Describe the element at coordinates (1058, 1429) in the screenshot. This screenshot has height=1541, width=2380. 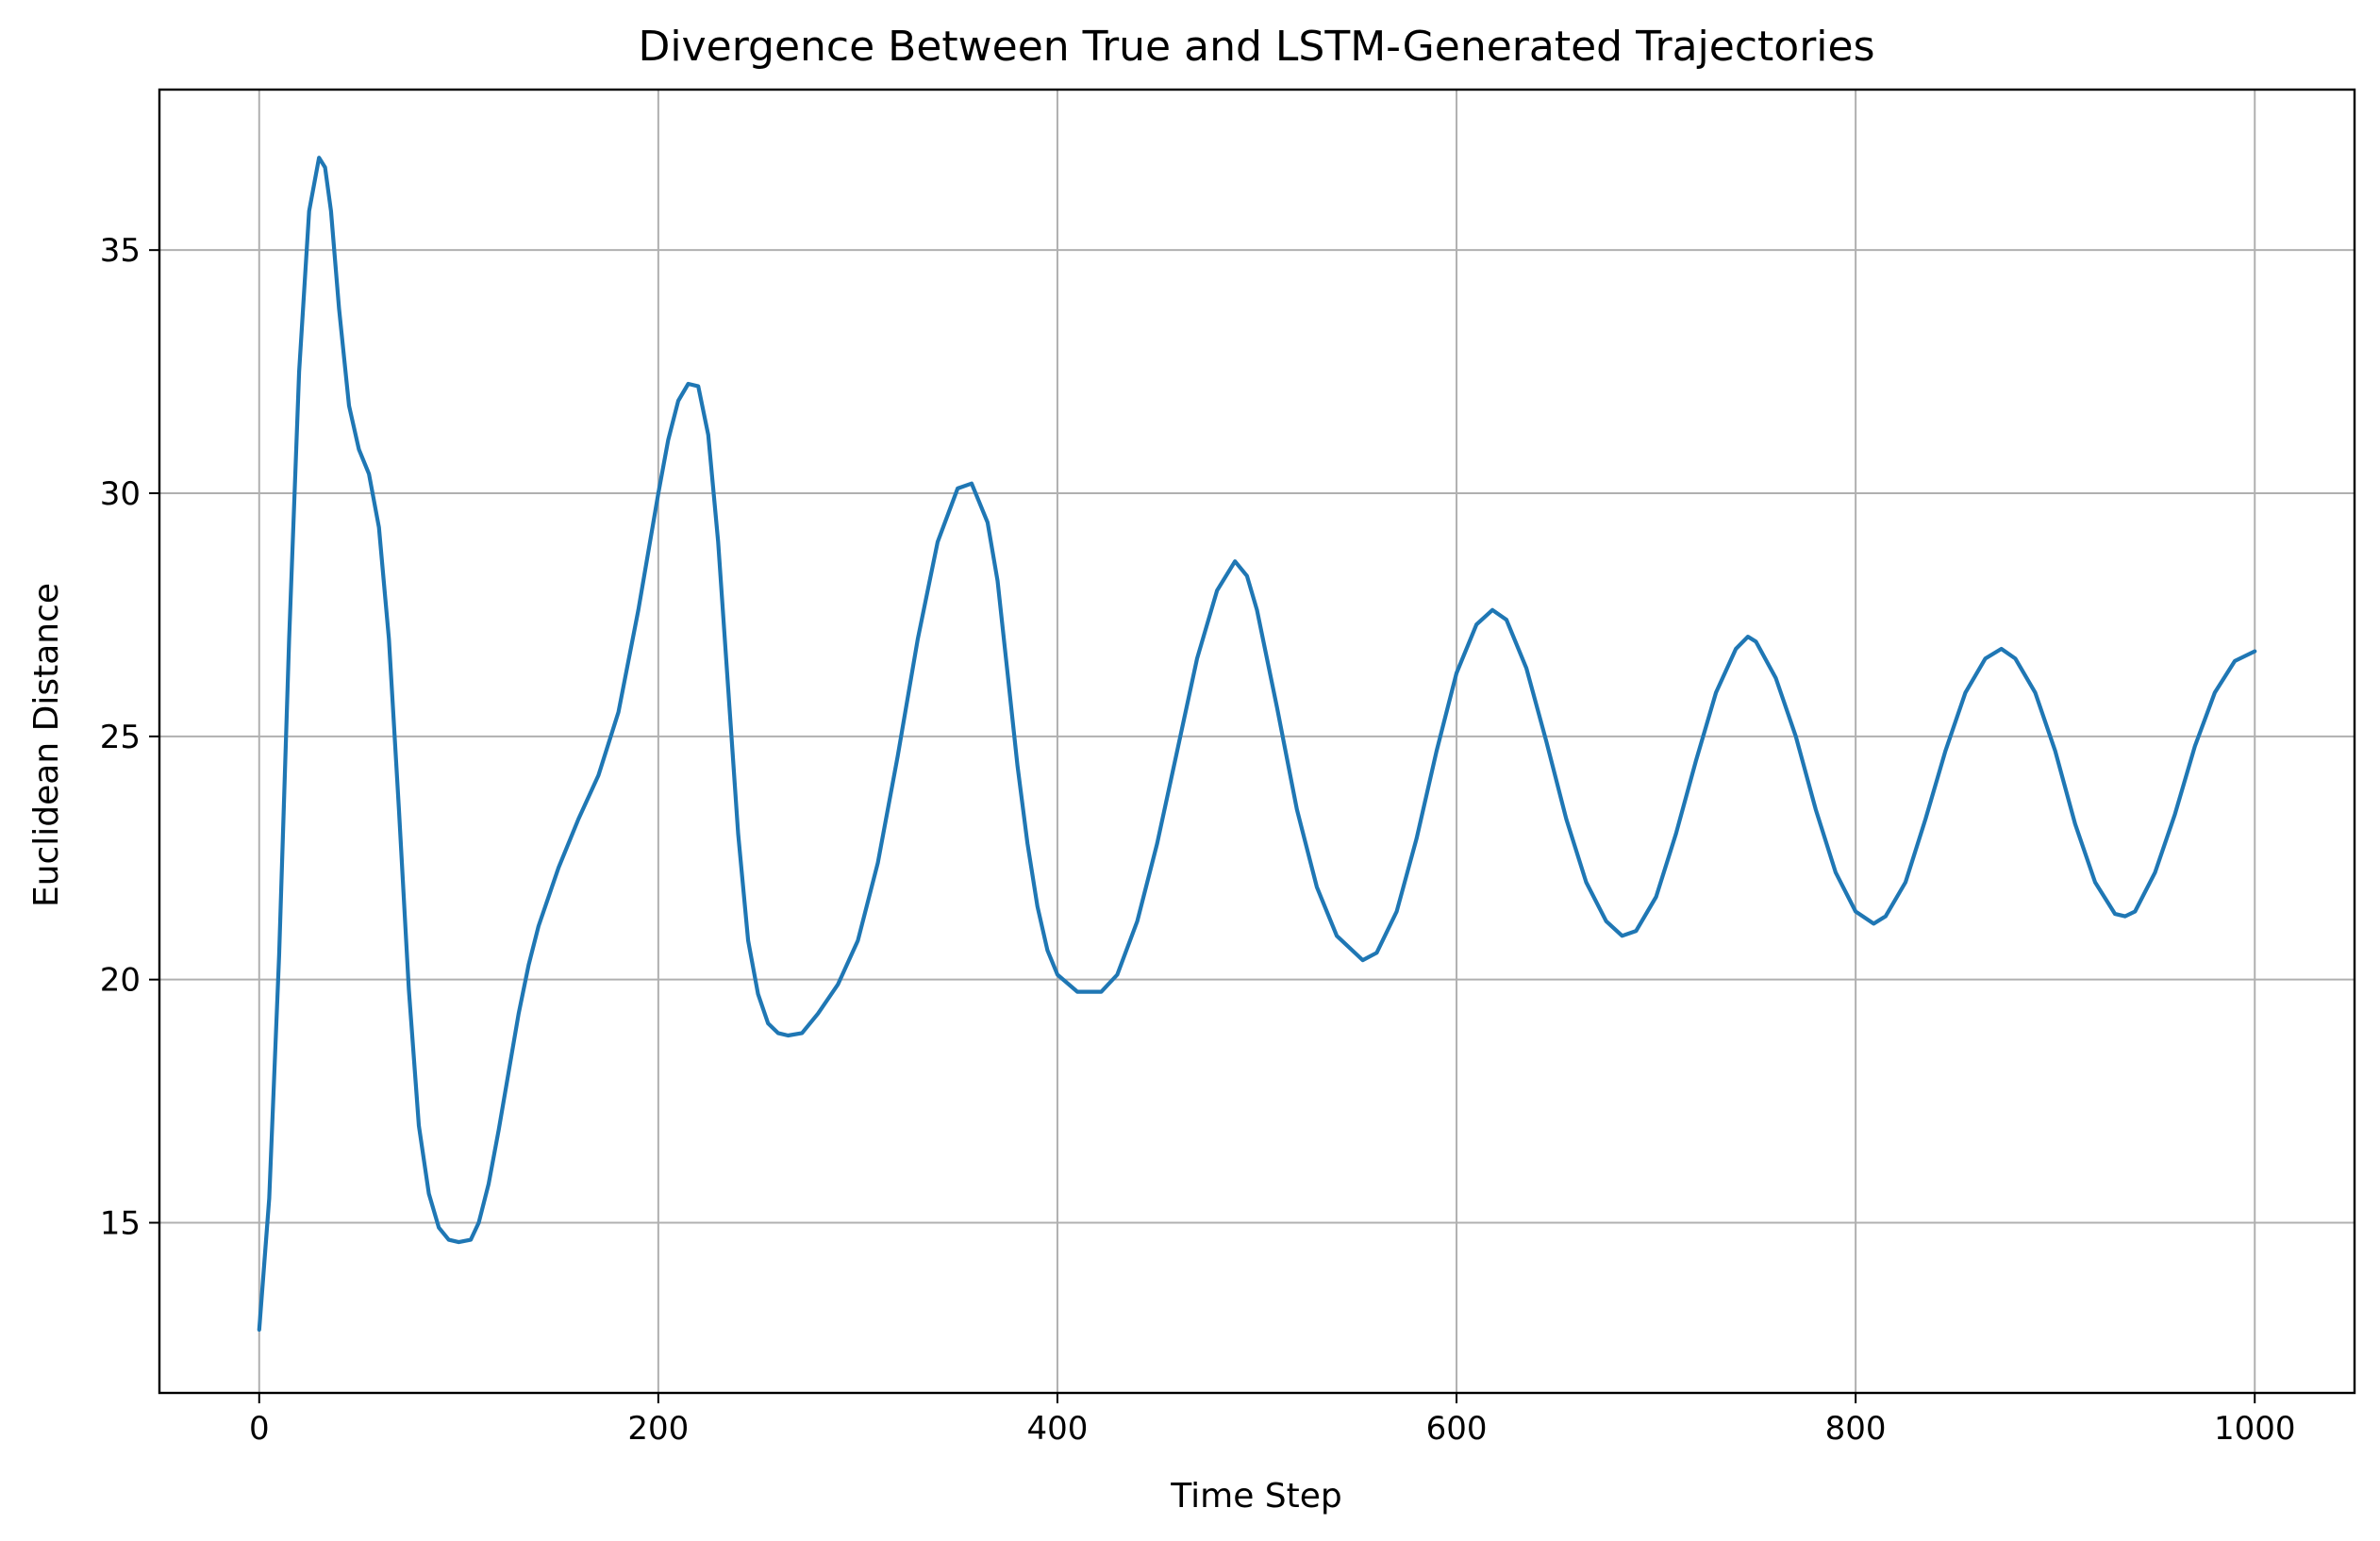
I see `x-tick-label: 400` at that location.